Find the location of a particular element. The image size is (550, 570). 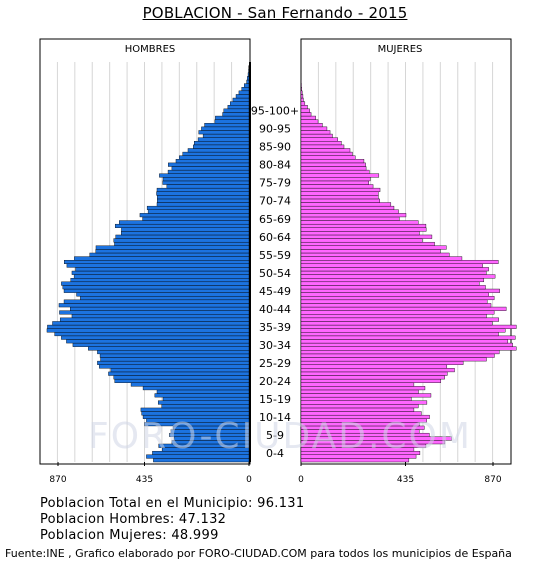

x-tick-labels: 870 435 0 0 435 870 is located at coordinates (275, 473).